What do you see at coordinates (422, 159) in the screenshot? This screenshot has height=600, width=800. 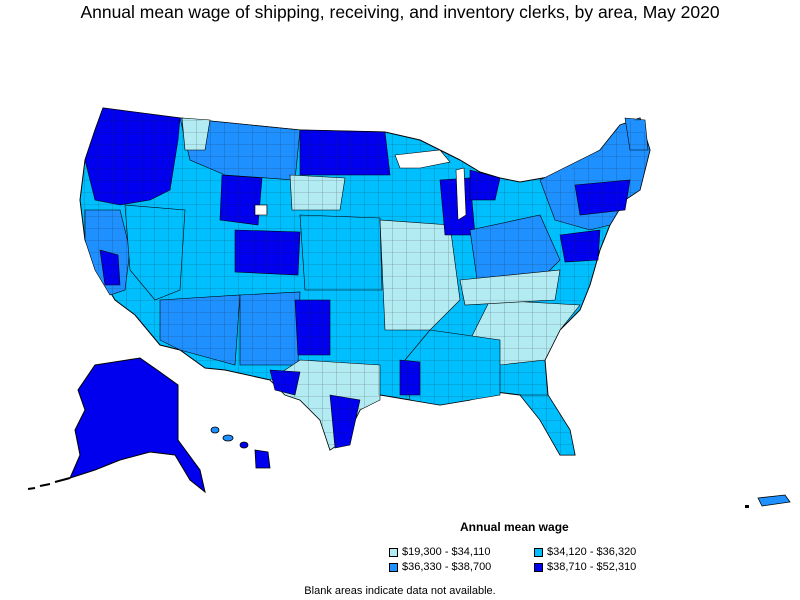 I see `lake-superior` at bounding box center [422, 159].